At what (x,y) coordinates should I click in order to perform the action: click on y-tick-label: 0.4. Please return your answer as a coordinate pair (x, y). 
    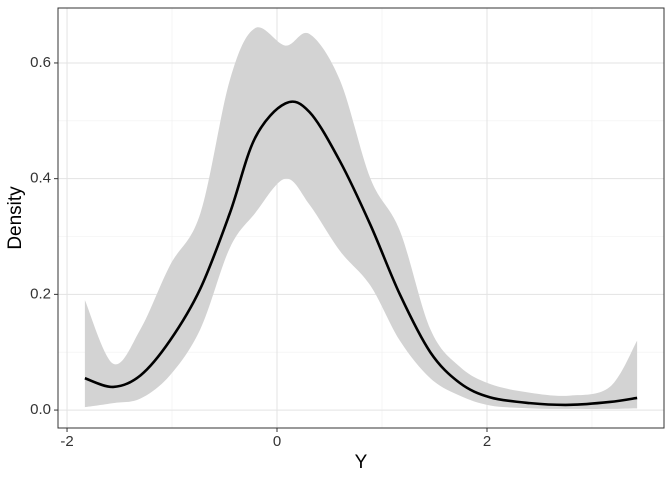
    Looking at the image, I should click on (40, 178).